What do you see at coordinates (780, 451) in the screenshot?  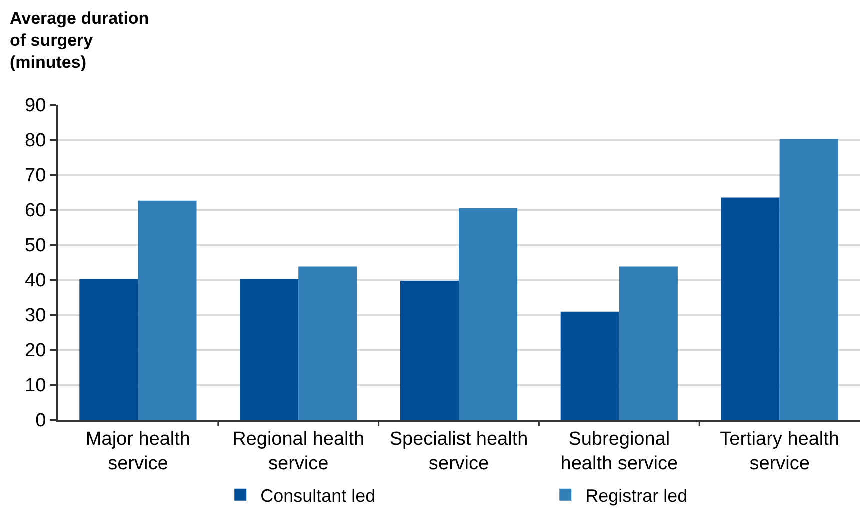 I see `x-tick-label: Tertiary health service` at bounding box center [780, 451].